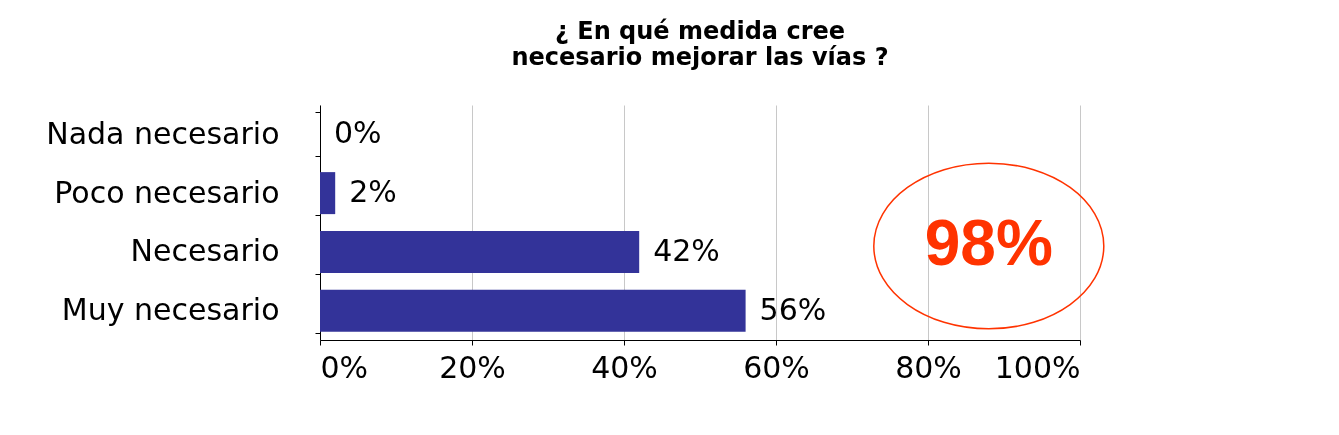 This screenshot has height=435, width=1339. I want to click on chart-title: ¿ En qué medida cree necesario mejorar las vías ?, so click(700, 44).